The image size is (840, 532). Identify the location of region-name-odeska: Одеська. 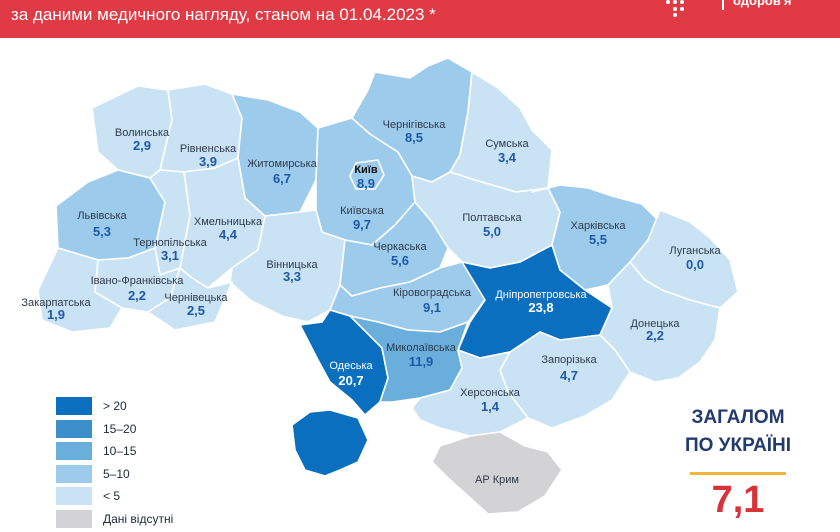
(351, 366).